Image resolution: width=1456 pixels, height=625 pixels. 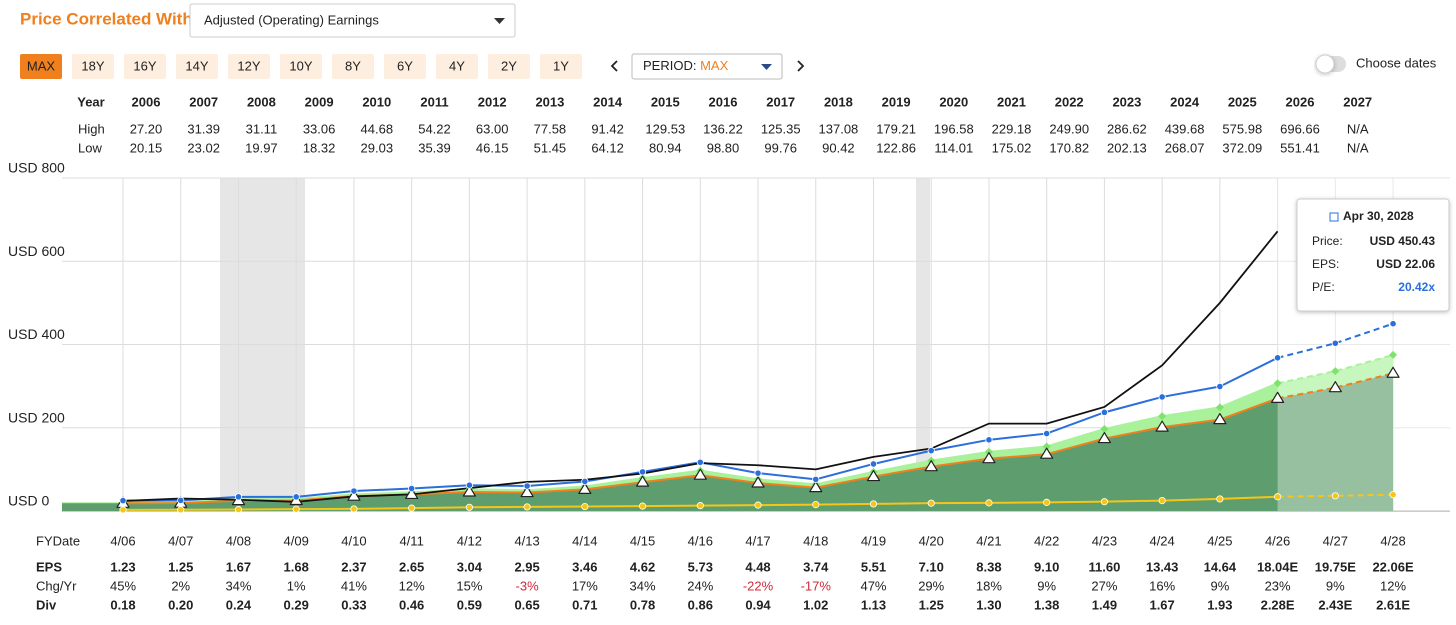 I want to click on series-line, so click(x=1335, y=340).